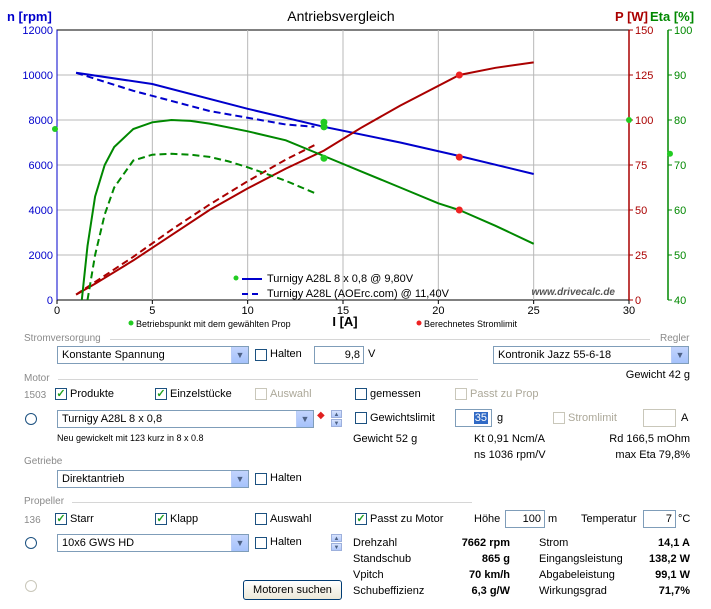 The image size is (711, 609). I want to click on motor-ns: ns 1036 rpm/V, so click(510, 455).